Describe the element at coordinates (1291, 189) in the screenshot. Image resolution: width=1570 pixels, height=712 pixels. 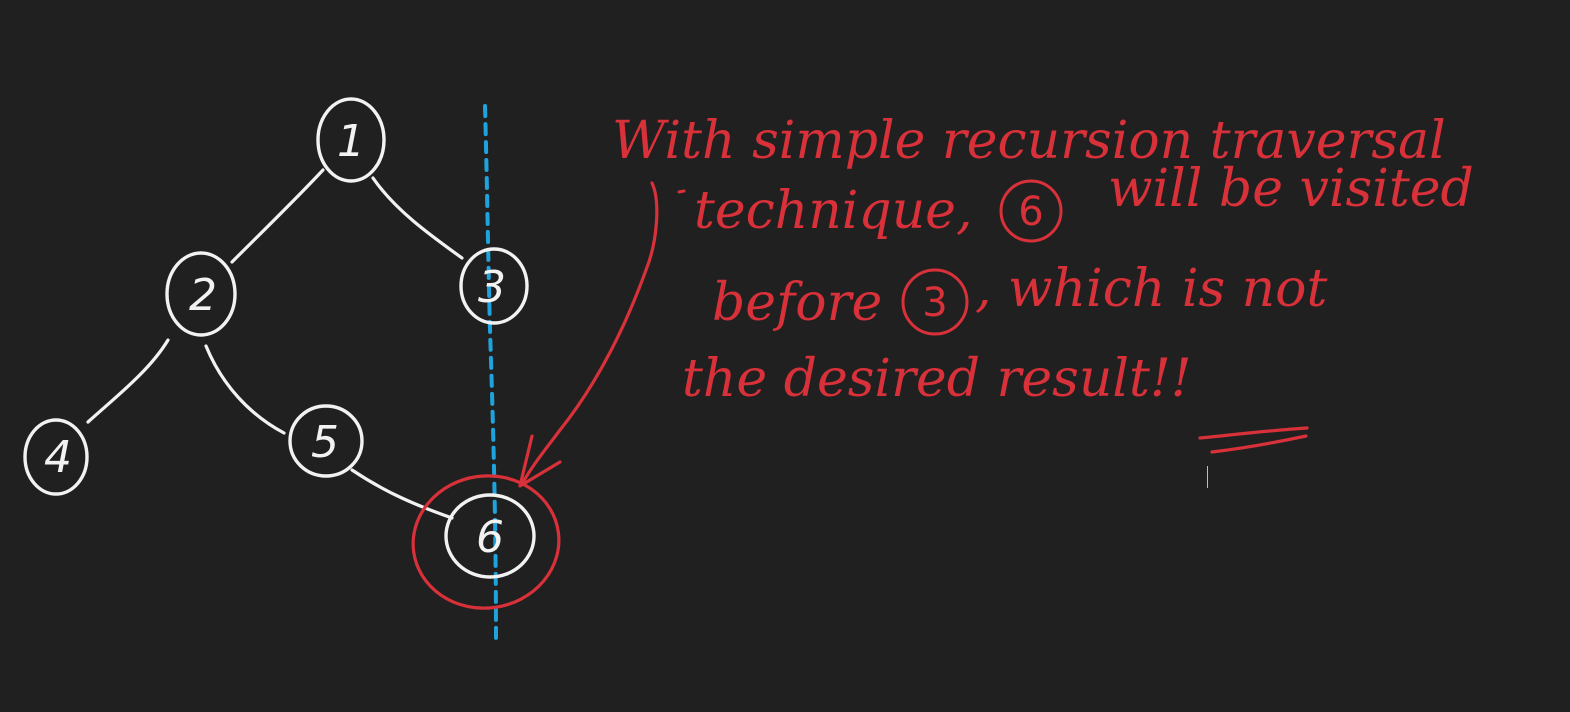
I see `note-line-2-suffix: will be visited` at that location.